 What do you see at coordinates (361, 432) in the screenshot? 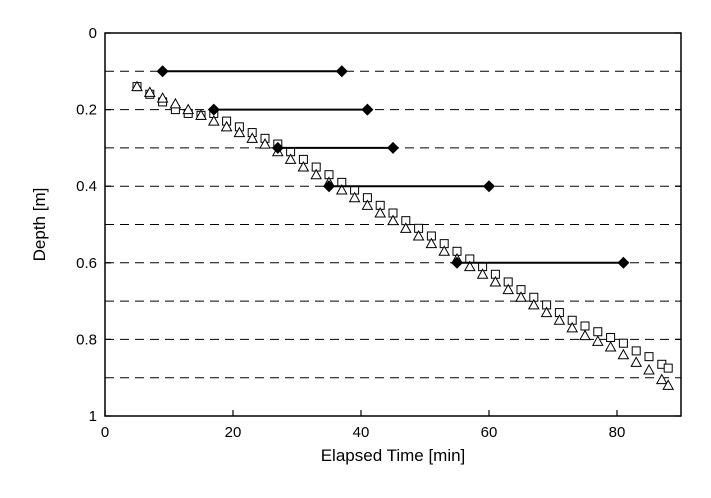
I see `x-tick-label: 40` at bounding box center [361, 432].